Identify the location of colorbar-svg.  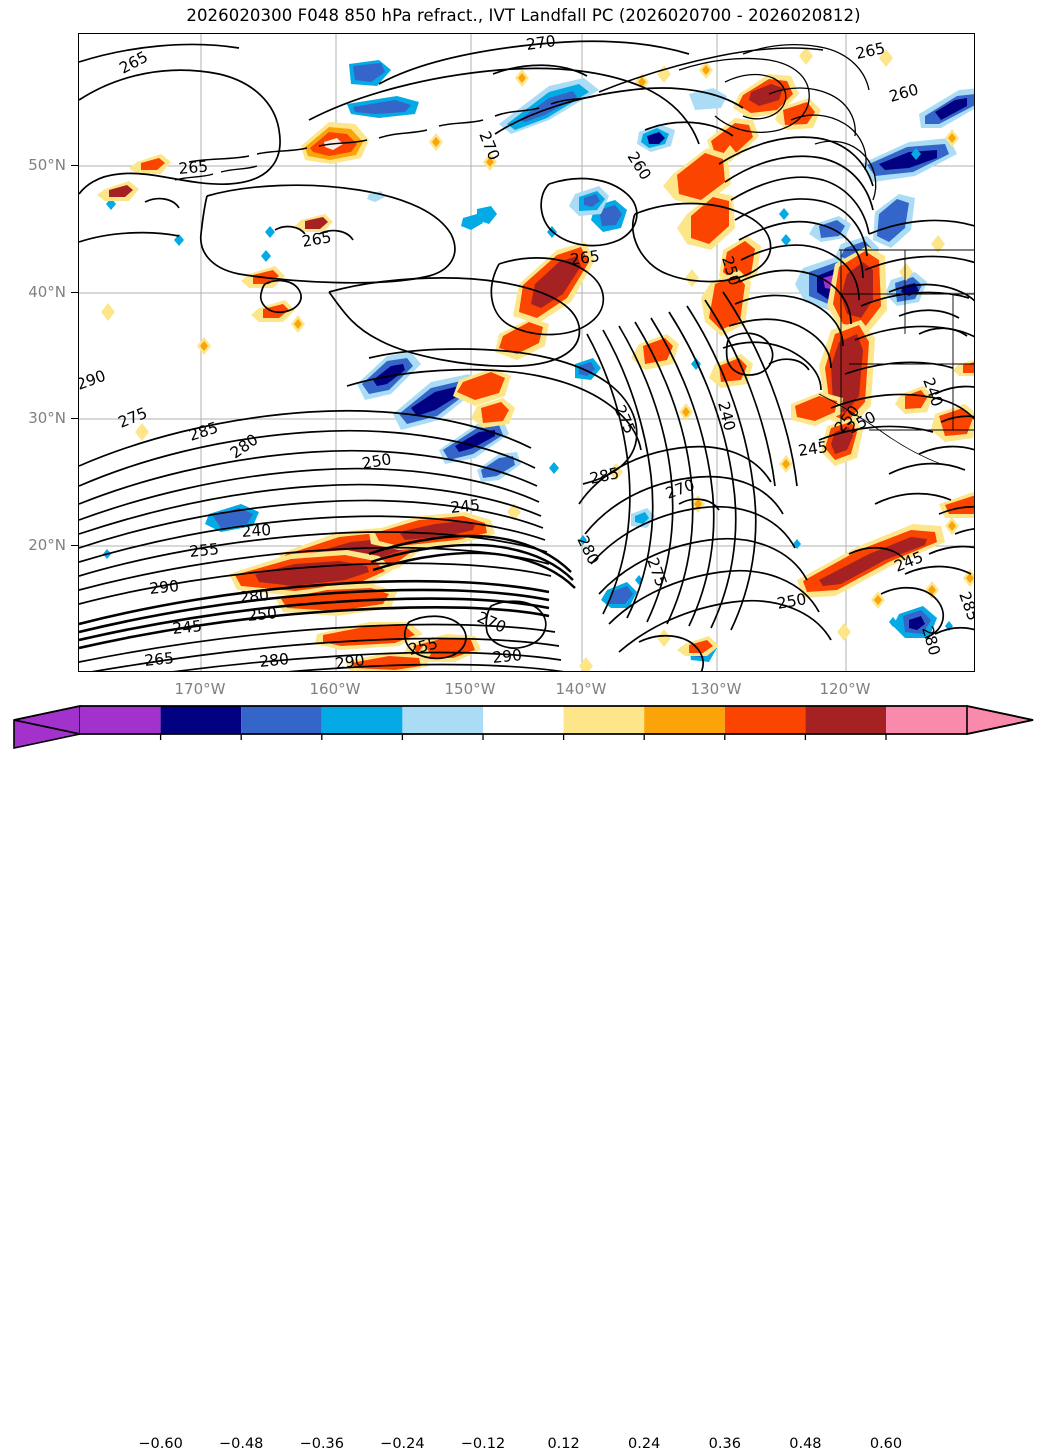
(523, 731).